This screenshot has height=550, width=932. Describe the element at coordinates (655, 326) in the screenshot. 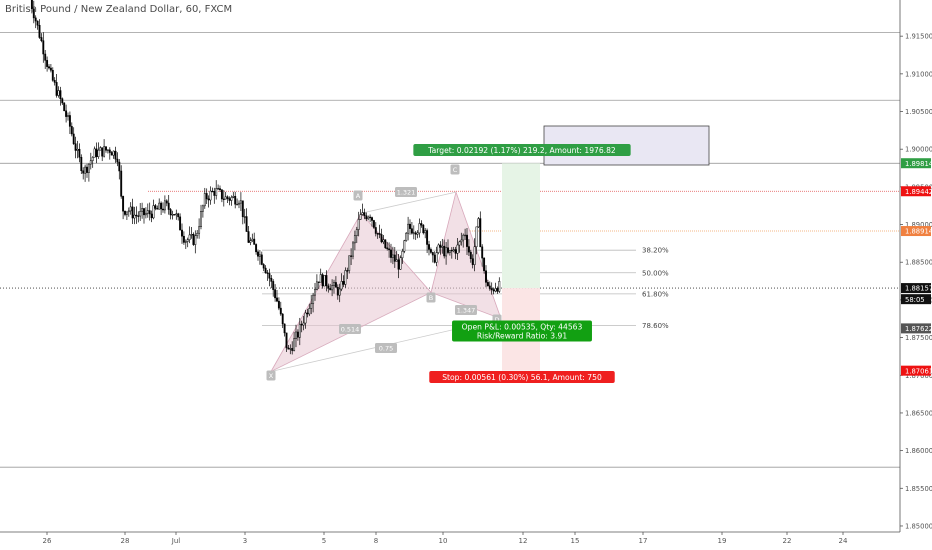

I see `fib-label: 78.60%` at that location.